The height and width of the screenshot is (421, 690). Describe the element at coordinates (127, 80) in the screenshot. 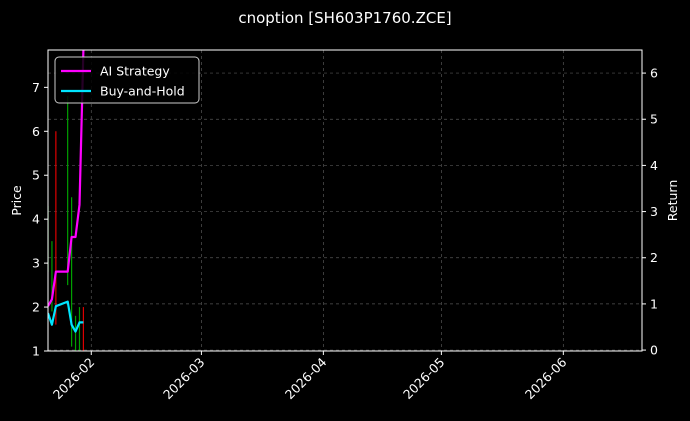

I see `chart-legend: AI Strategy Buy-and-Hold` at that location.